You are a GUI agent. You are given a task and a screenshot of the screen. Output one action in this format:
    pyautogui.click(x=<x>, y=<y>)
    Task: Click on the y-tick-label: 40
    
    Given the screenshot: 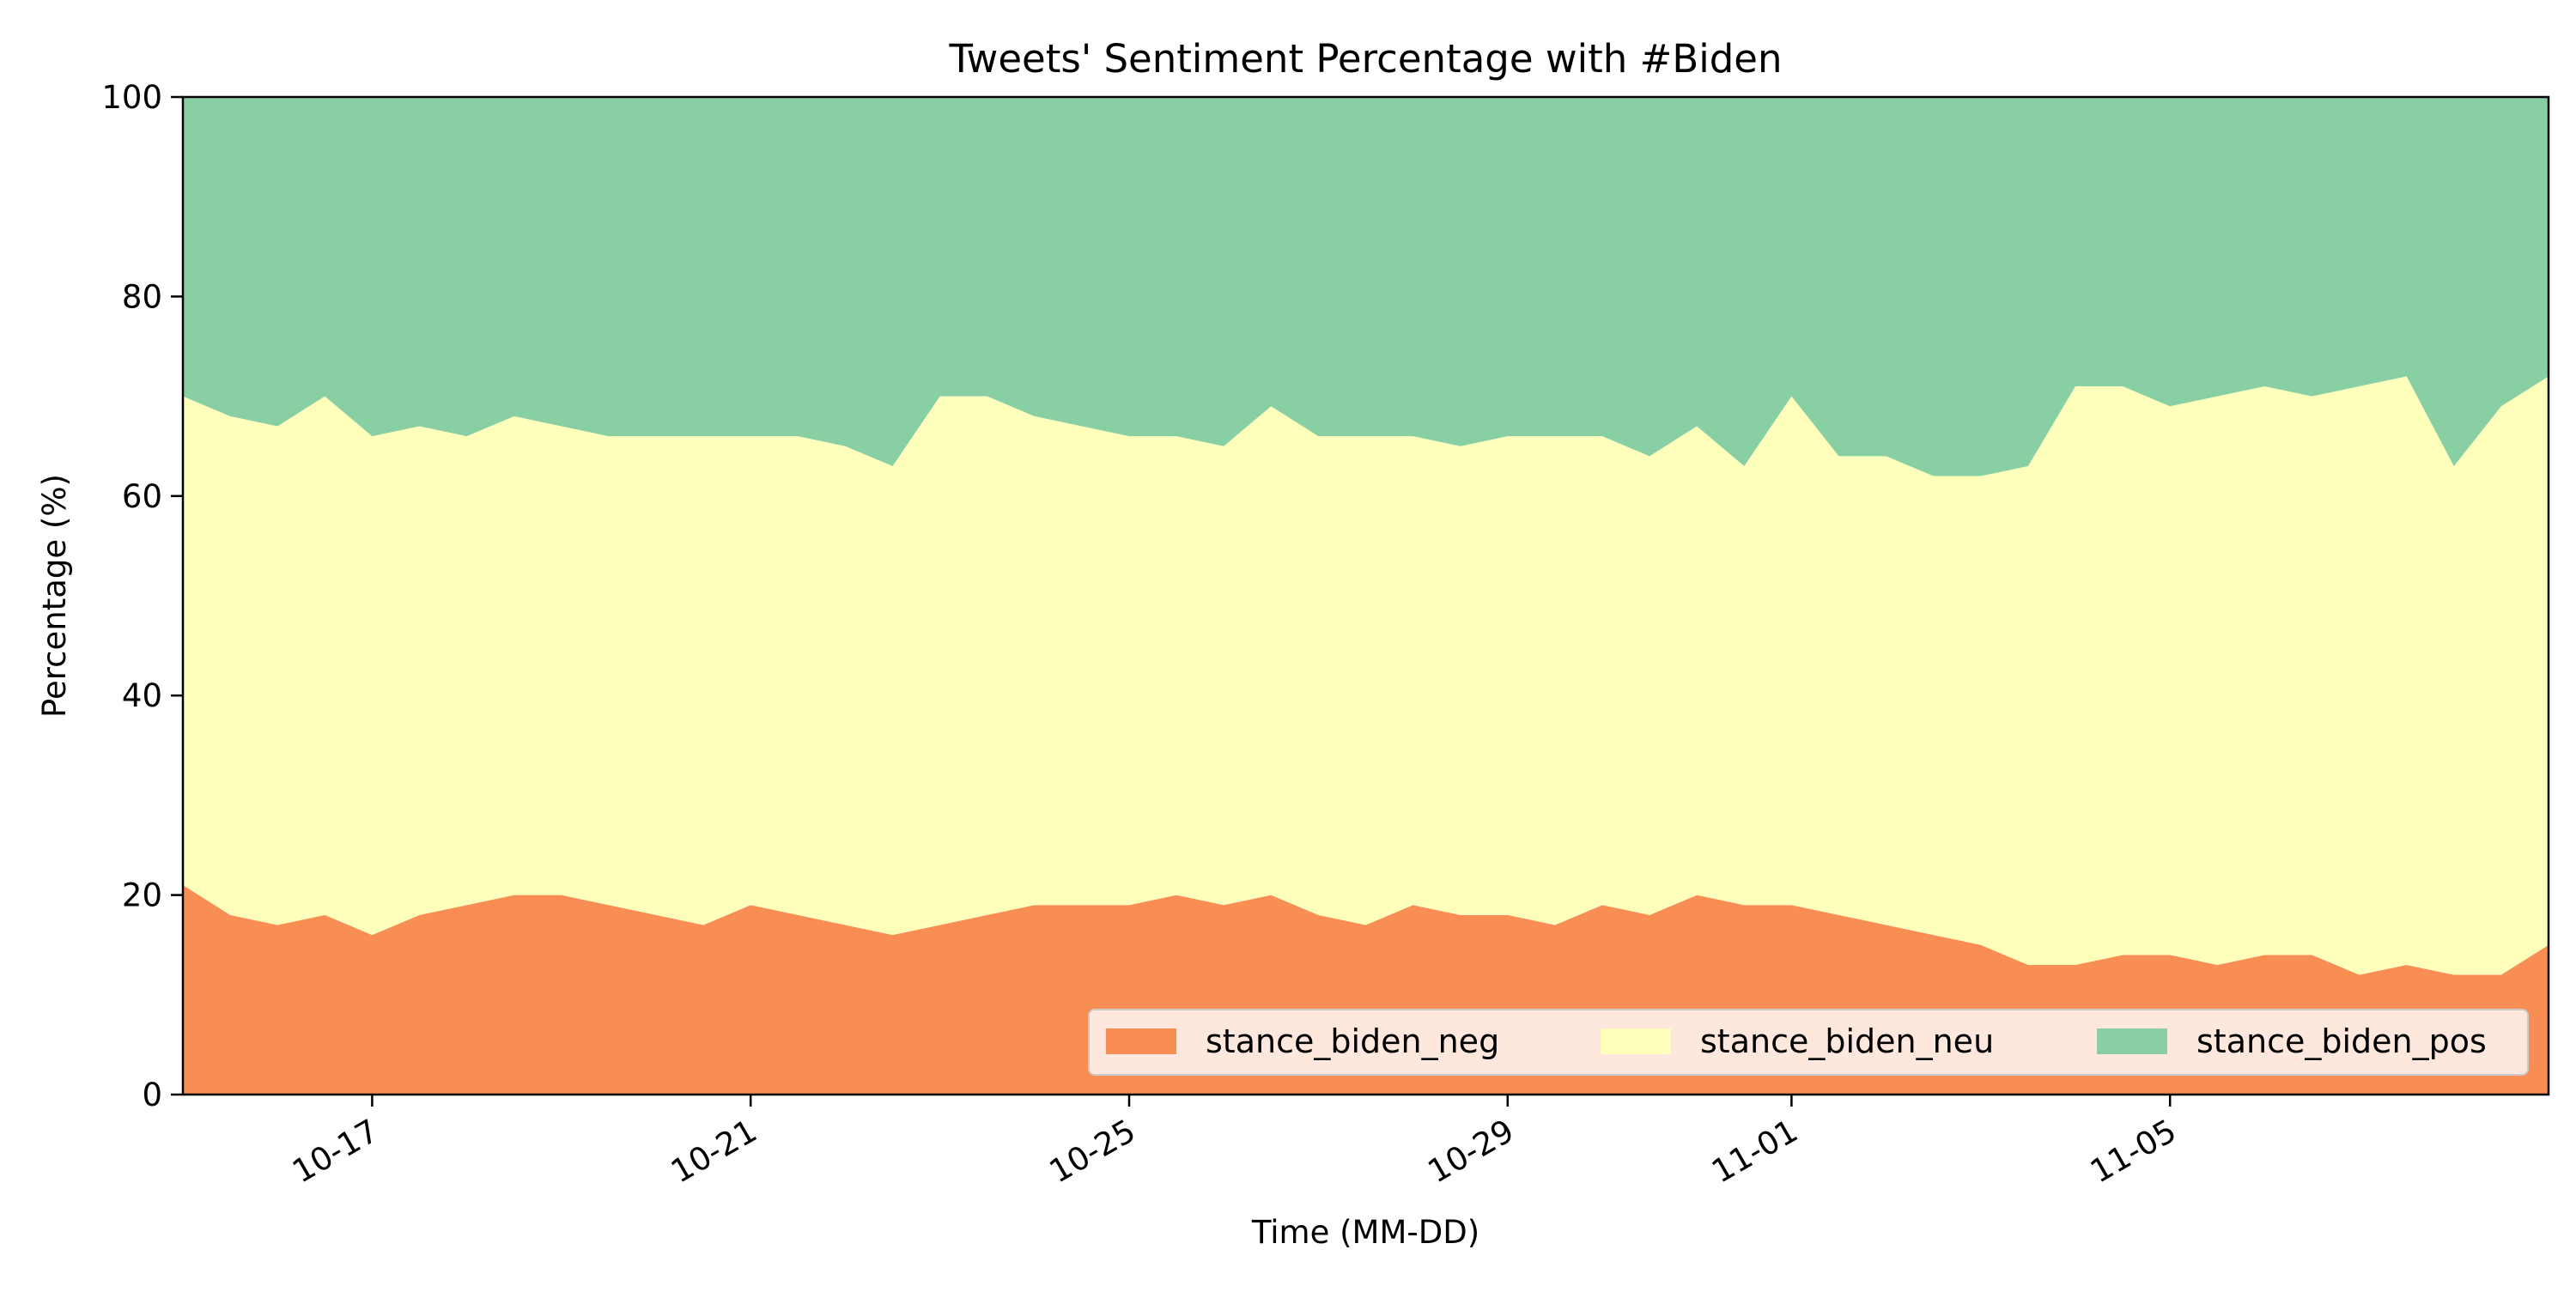 What is the action you would take?
    pyautogui.click(x=142, y=695)
    